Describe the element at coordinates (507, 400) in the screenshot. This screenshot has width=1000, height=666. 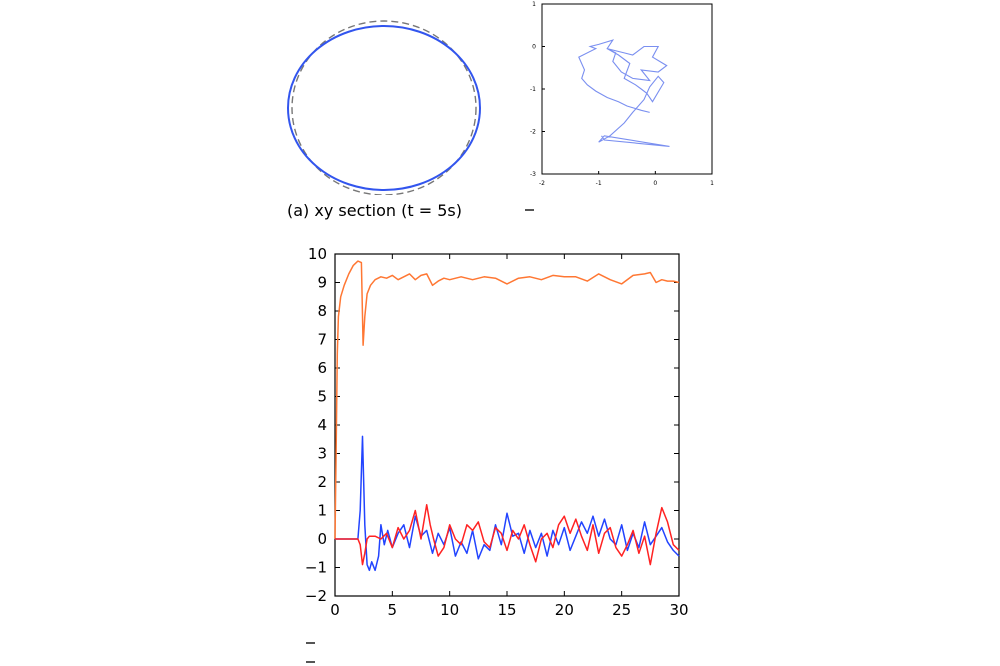
I see `orange-series-line` at that location.